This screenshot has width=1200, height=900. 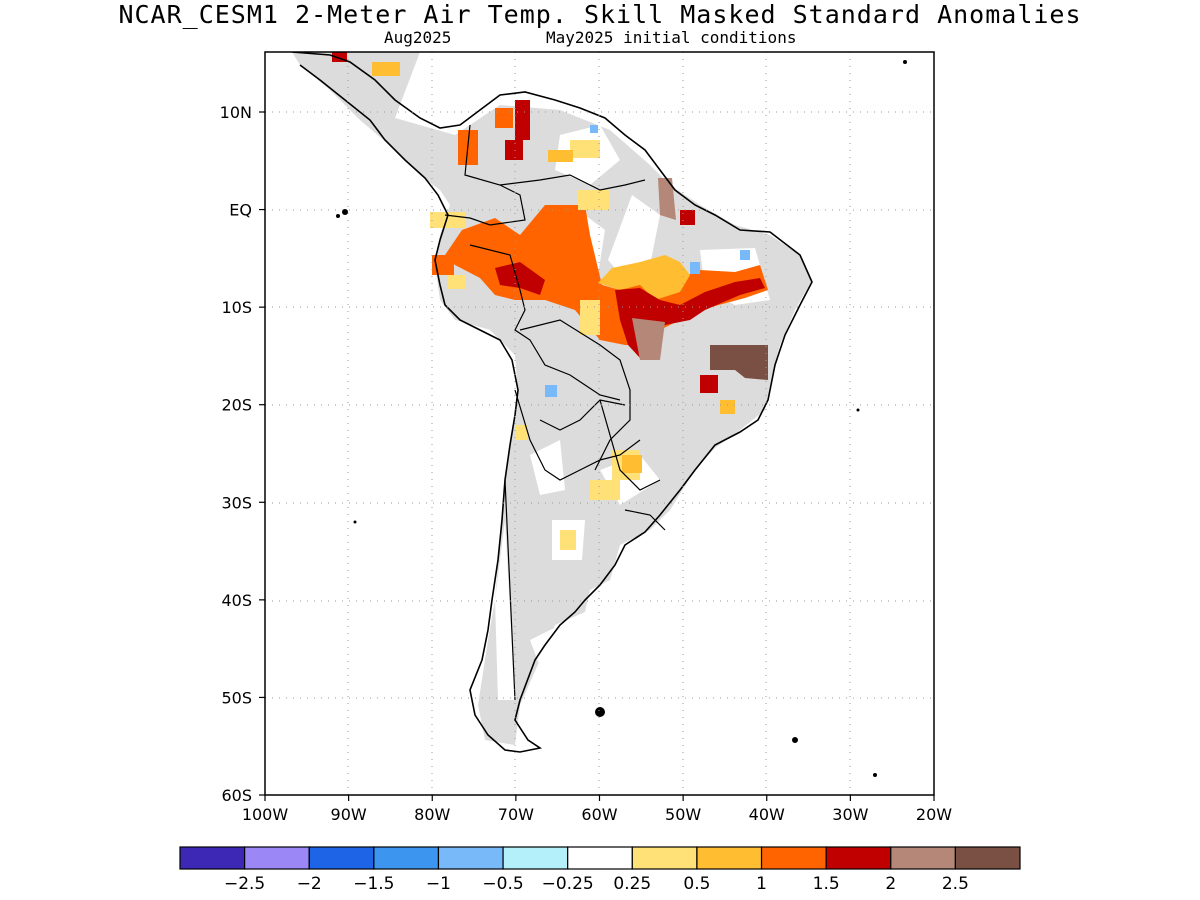 I want to click on lon-tick-label: 80W, so click(x=432, y=814).